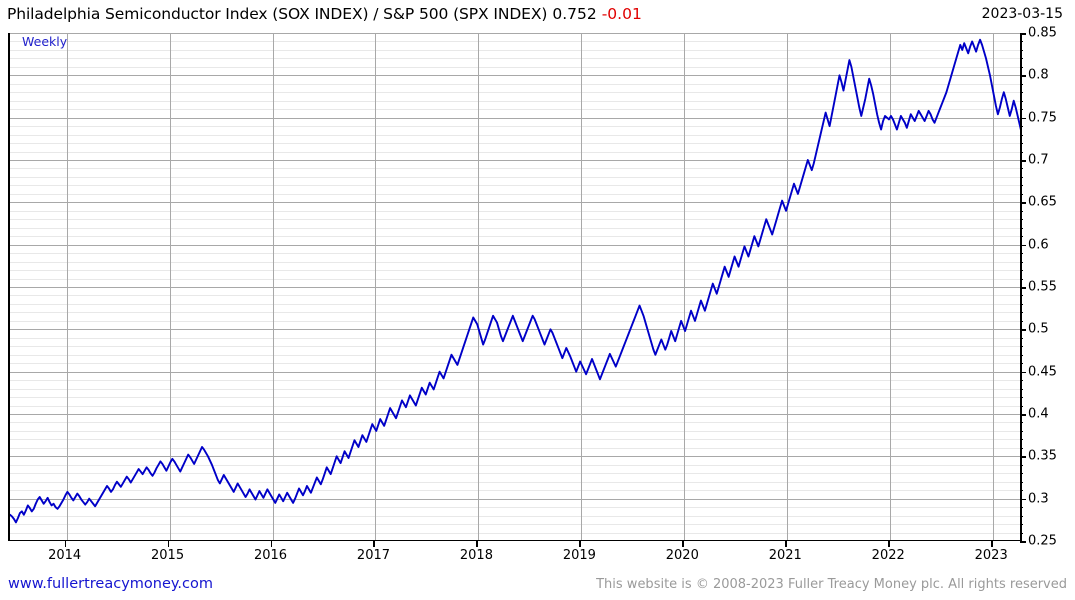 This screenshot has width=1075, height=600. I want to click on y-axis-label: 0.85, so click(1042, 33).